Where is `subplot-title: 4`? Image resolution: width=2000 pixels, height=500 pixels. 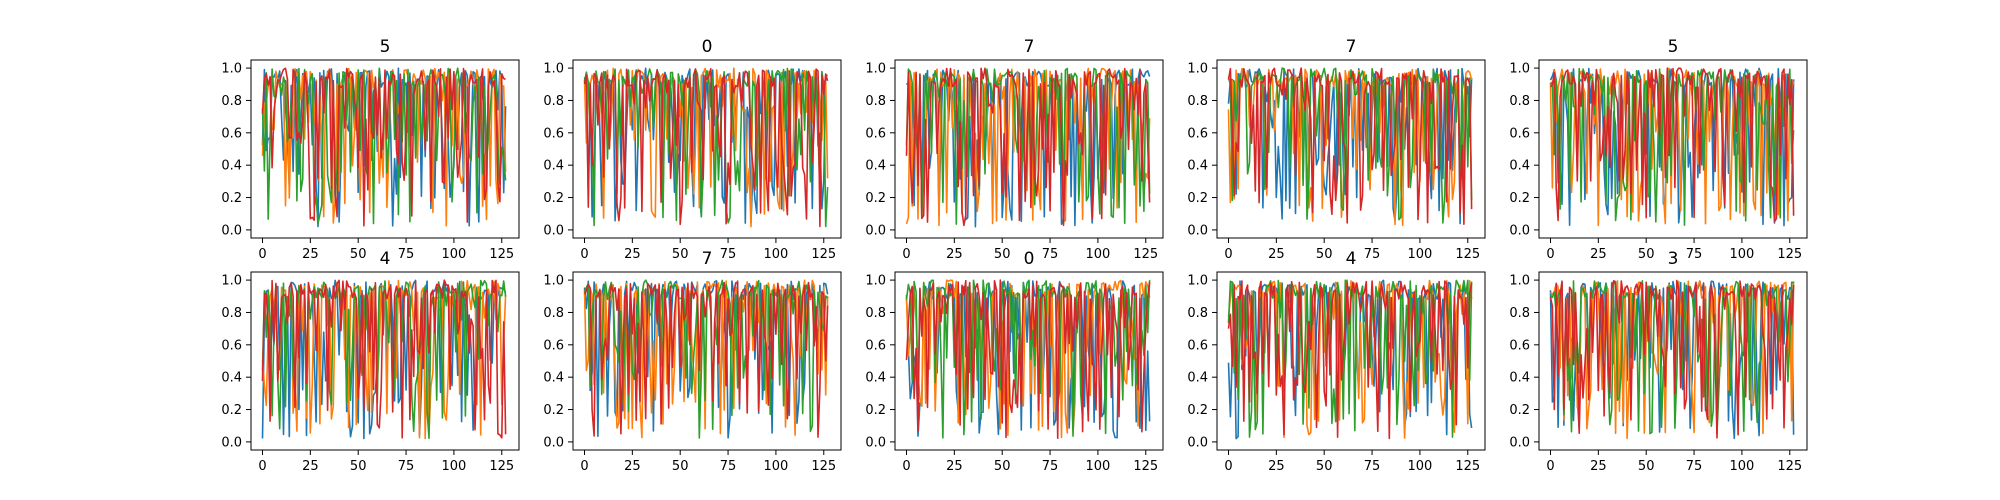 subplot-title: 4 is located at coordinates (1351, 259).